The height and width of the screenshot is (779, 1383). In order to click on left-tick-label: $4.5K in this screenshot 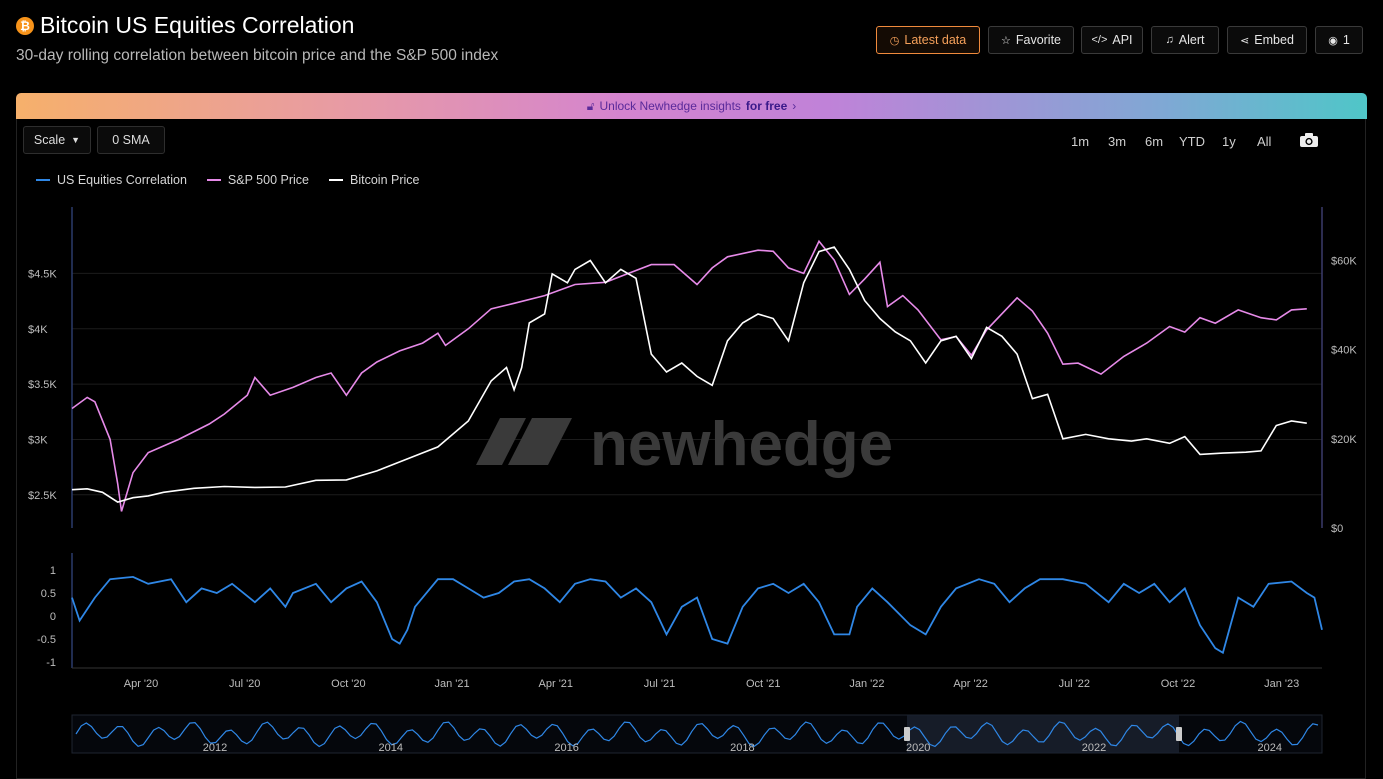, I will do `click(42, 274)`.